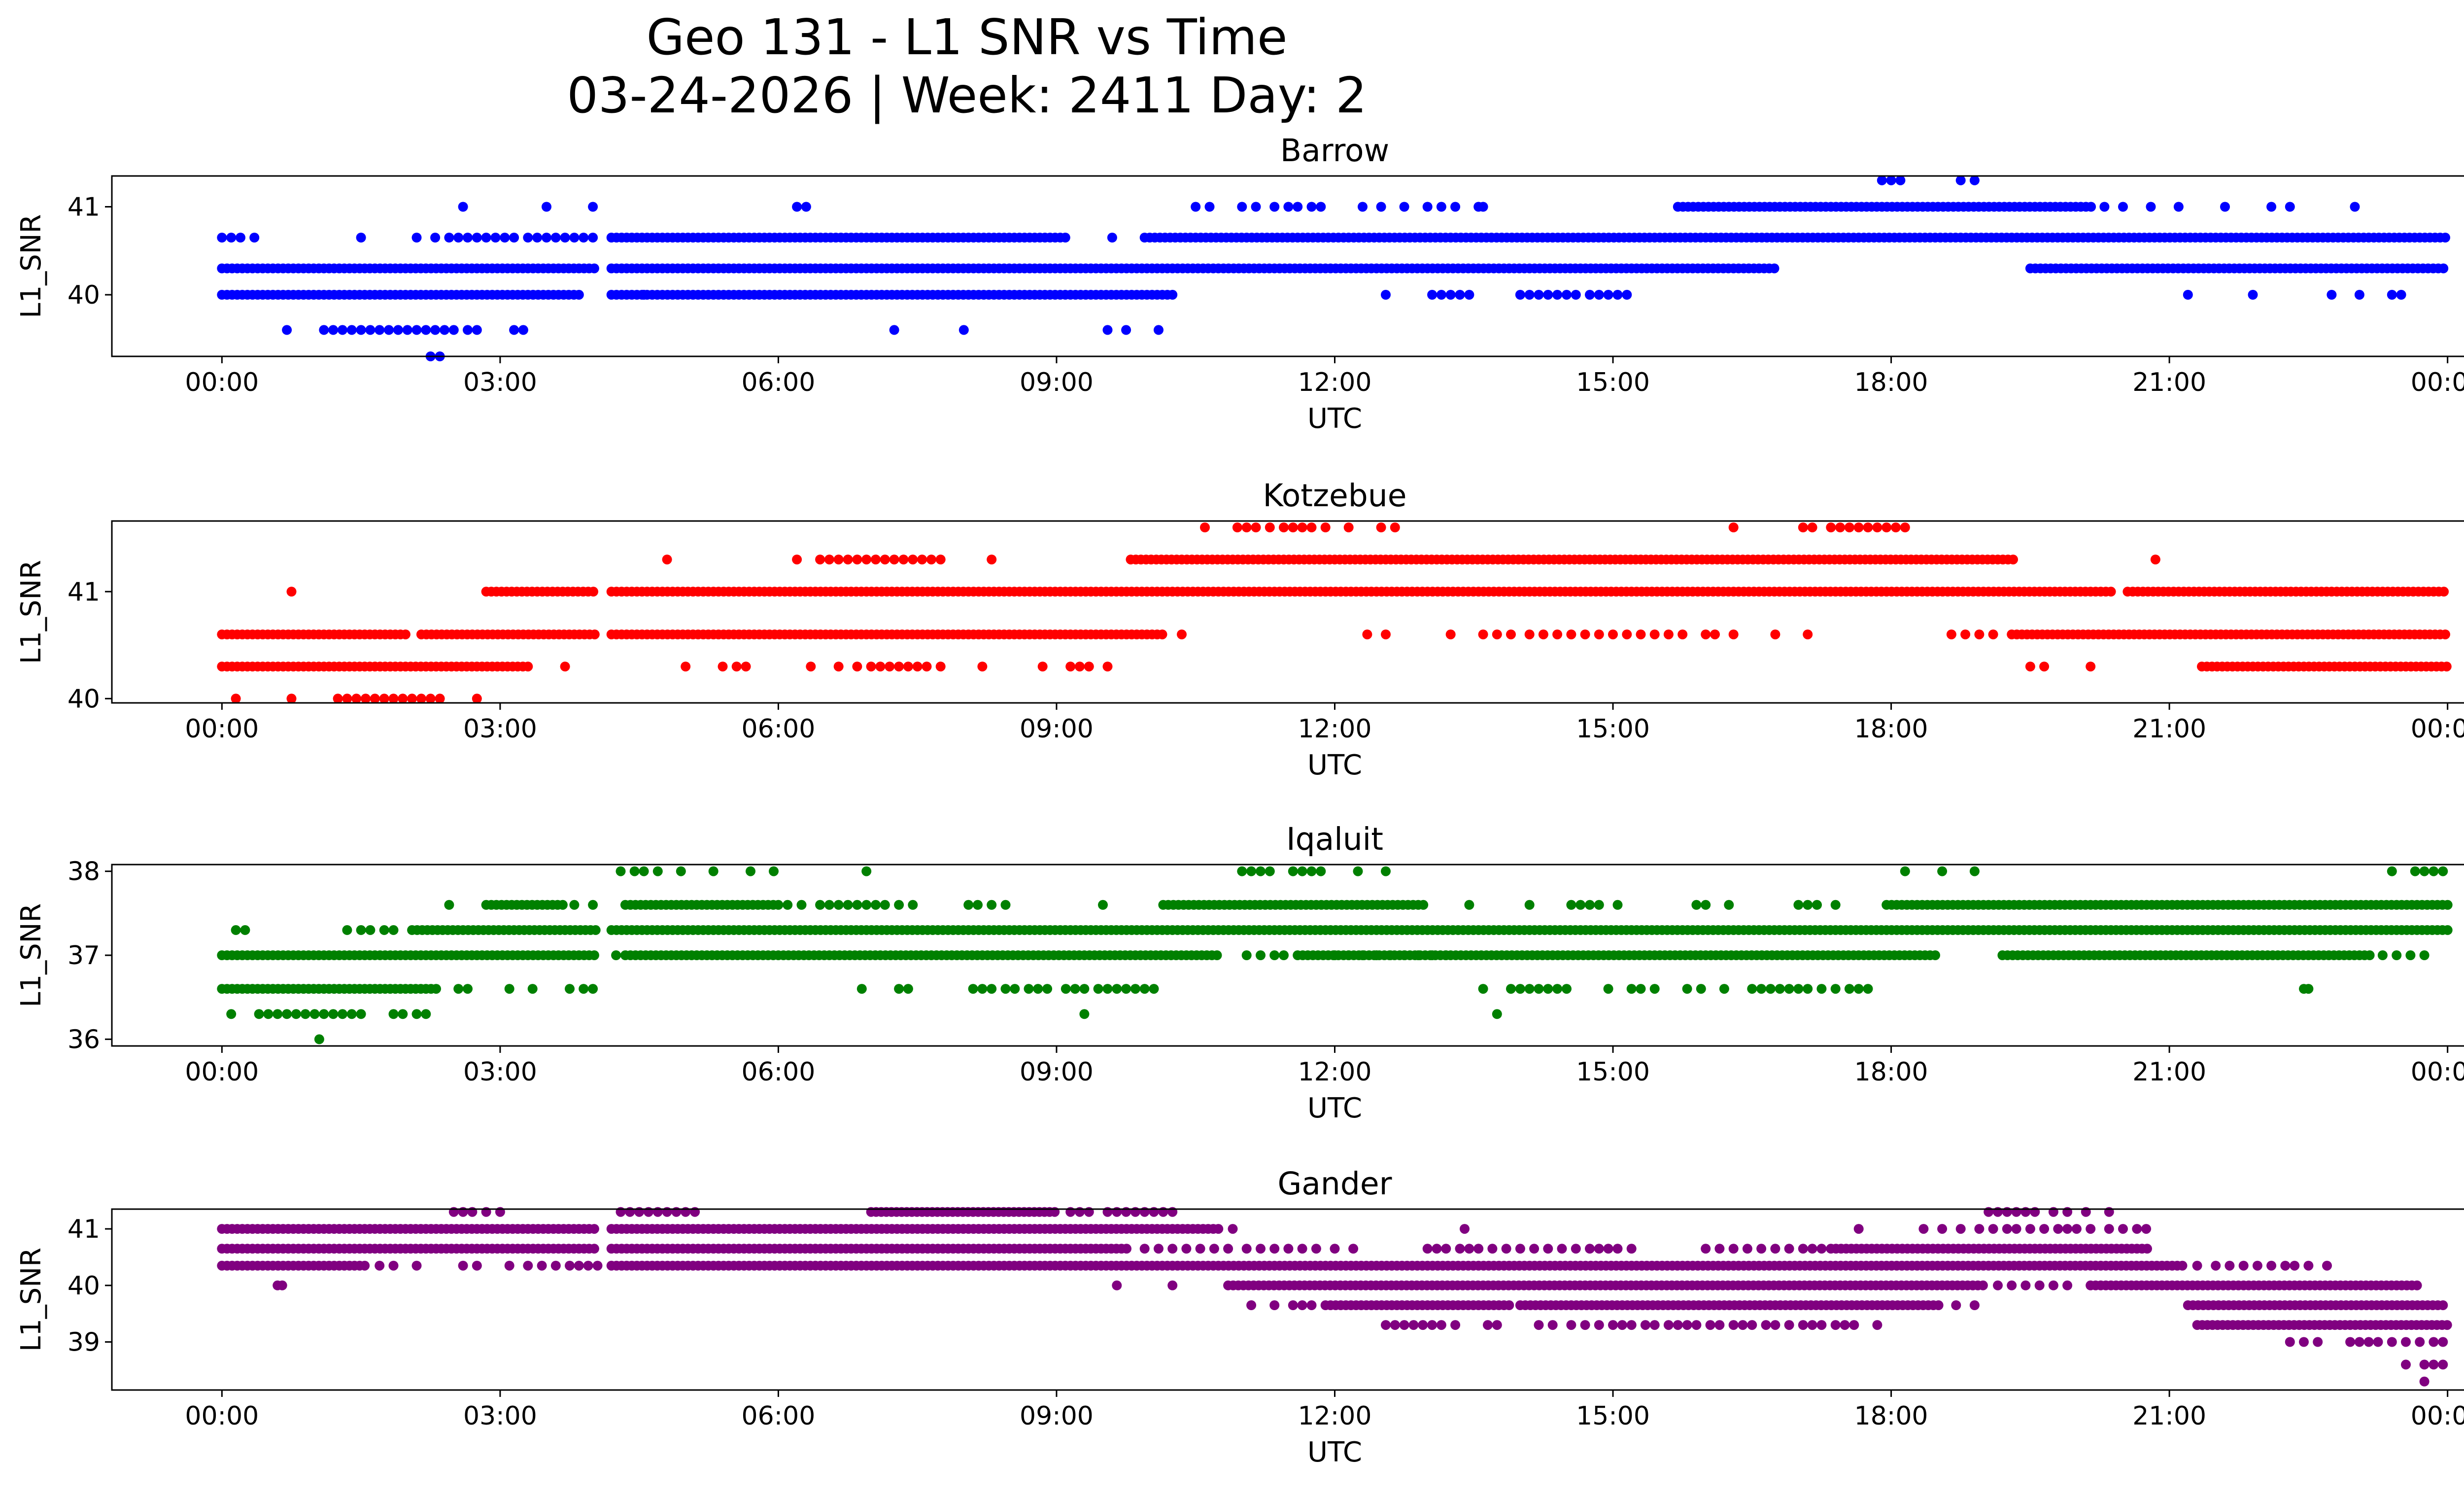  Describe the element at coordinates (84, 592) in the screenshot. I see `y-tick-label: 41` at that location.